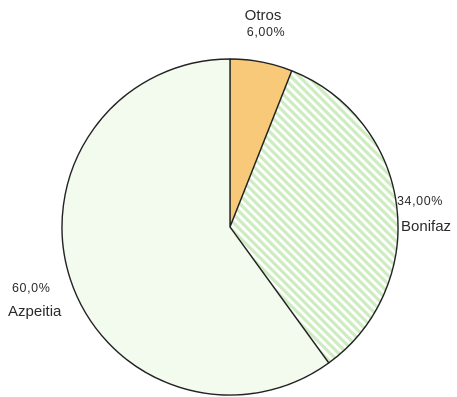  What do you see at coordinates (35, 300) in the screenshot?
I see `slice-label-azpeitia: 60,0% Azpeitia` at bounding box center [35, 300].